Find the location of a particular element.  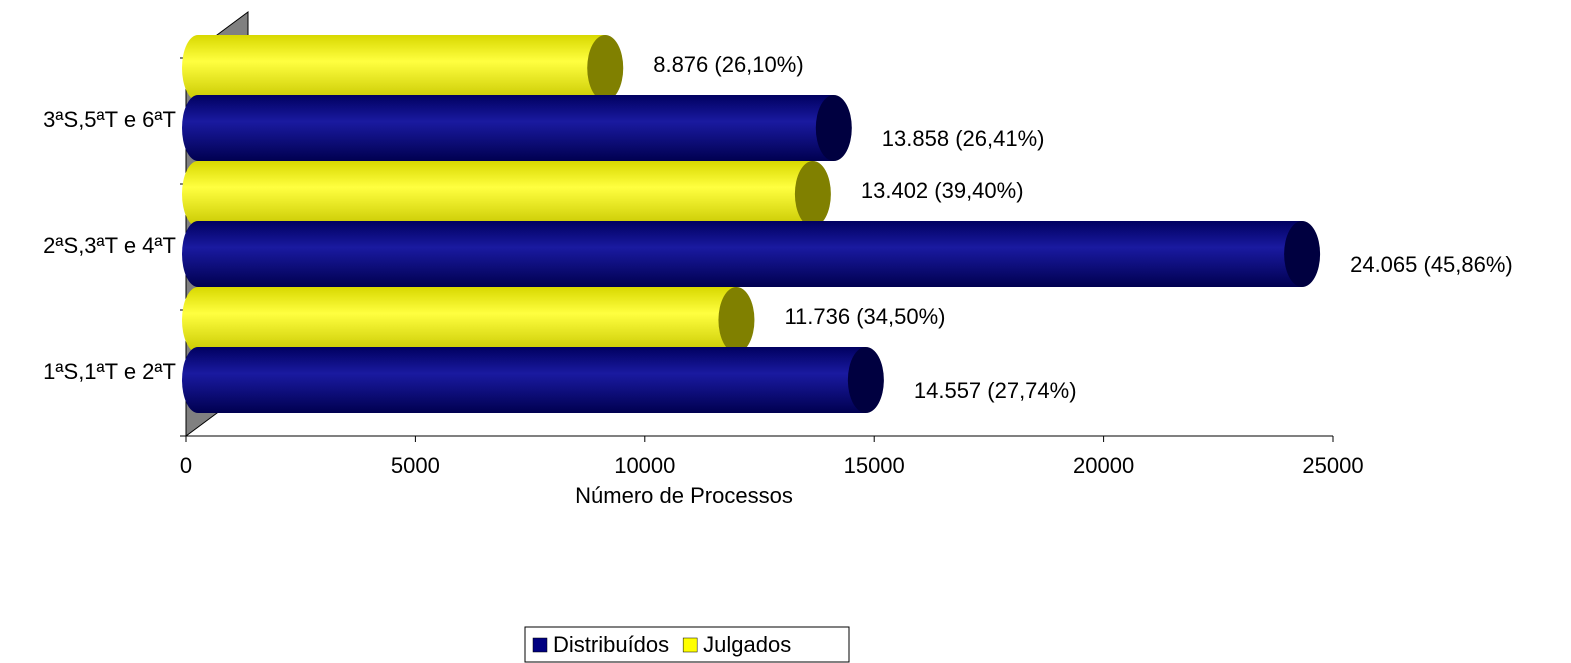

y-tick-label: 1ªS,1ªT e 2ªT is located at coordinates (109, 371).